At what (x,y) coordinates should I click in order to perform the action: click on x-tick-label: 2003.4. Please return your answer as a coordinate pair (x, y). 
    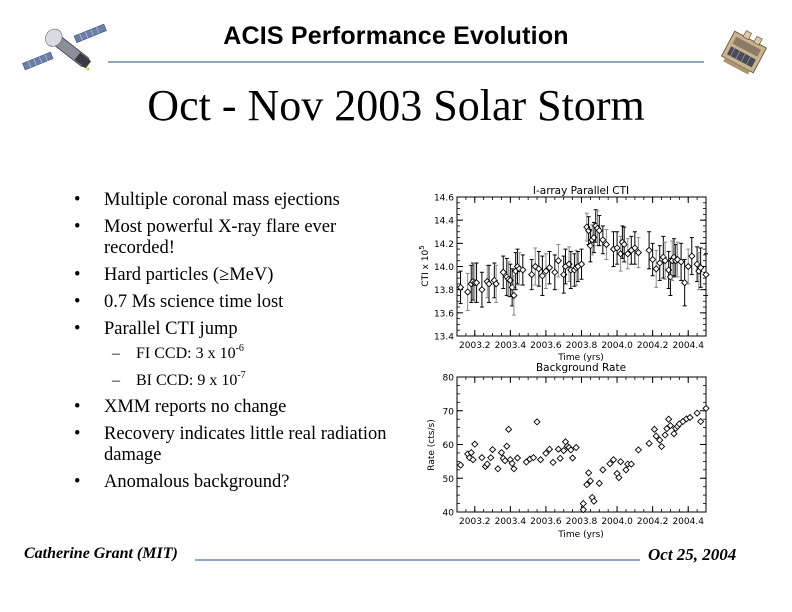
    Looking at the image, I should click on (511, 522).